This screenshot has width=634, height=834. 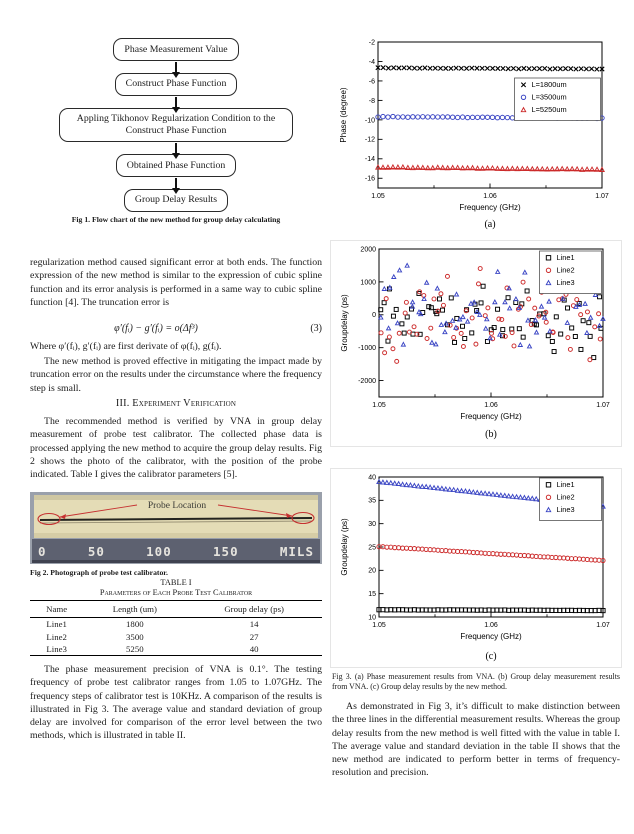 What do you see at coordinates (372, 42) in the screenshot?
I see `svg-text: -2` at bounding box center [372, 42].